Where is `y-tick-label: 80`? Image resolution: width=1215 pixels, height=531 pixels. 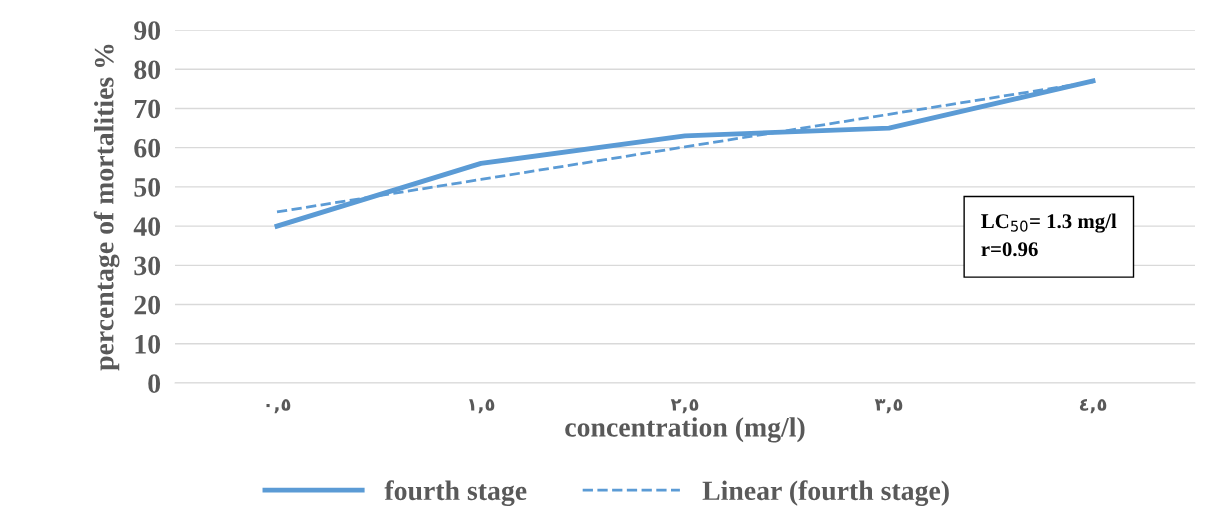
y-tick-label: 80 is located at coordinates (147, 70).